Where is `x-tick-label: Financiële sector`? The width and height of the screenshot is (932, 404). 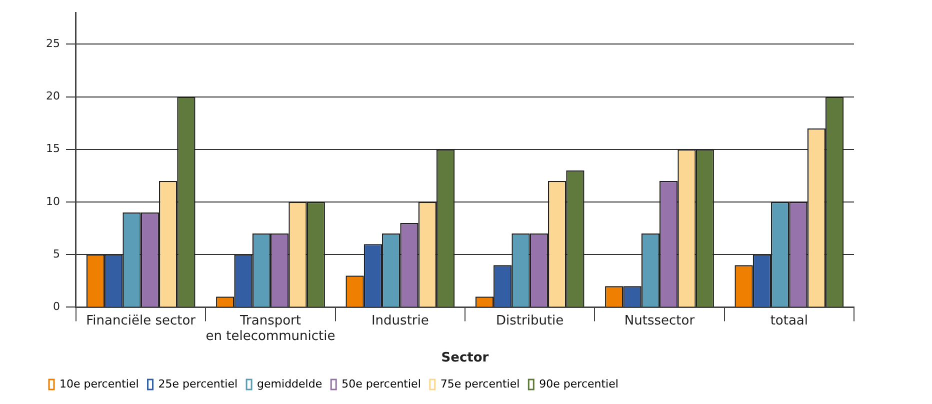 x-tick-label: Financiële sector is located at coordinates (141, 320).